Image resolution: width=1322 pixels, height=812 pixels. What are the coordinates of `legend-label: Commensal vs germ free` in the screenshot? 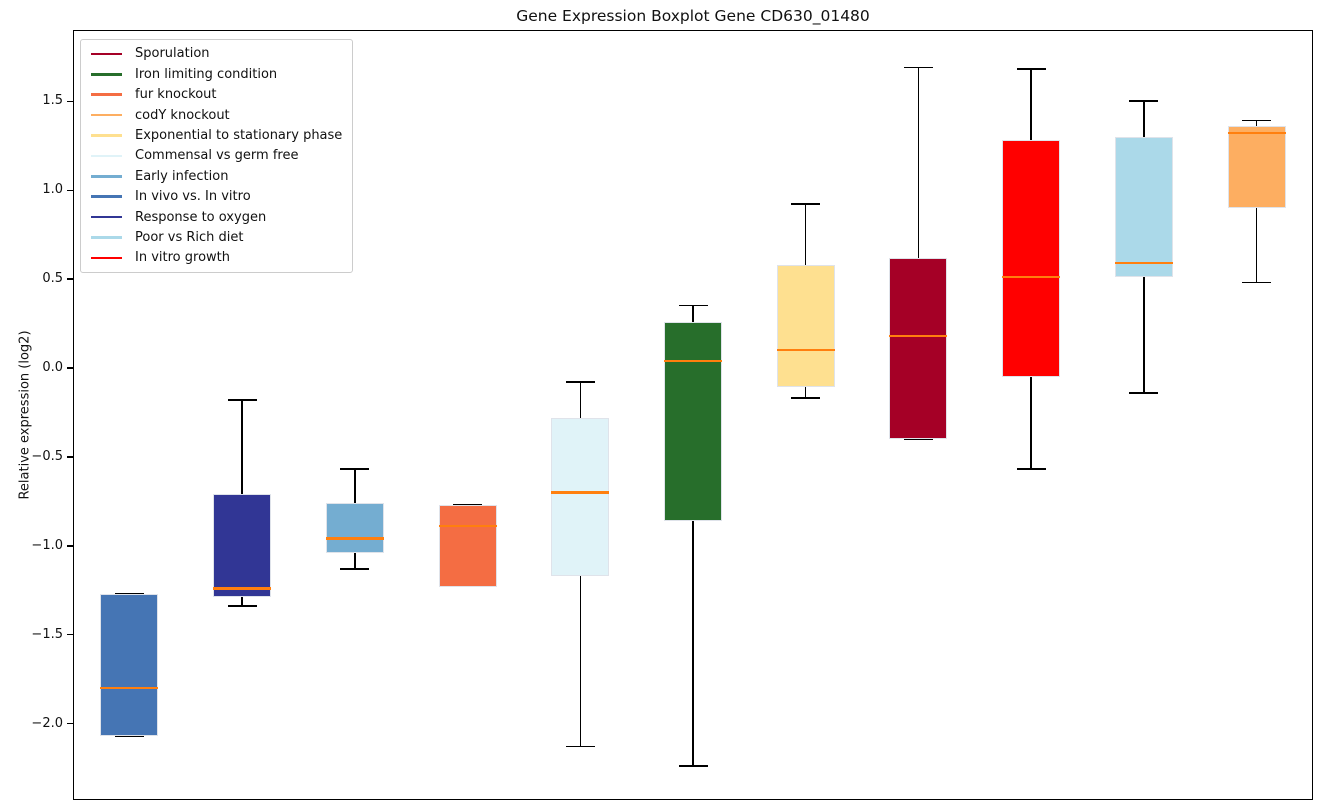 It's located at (217, 156).